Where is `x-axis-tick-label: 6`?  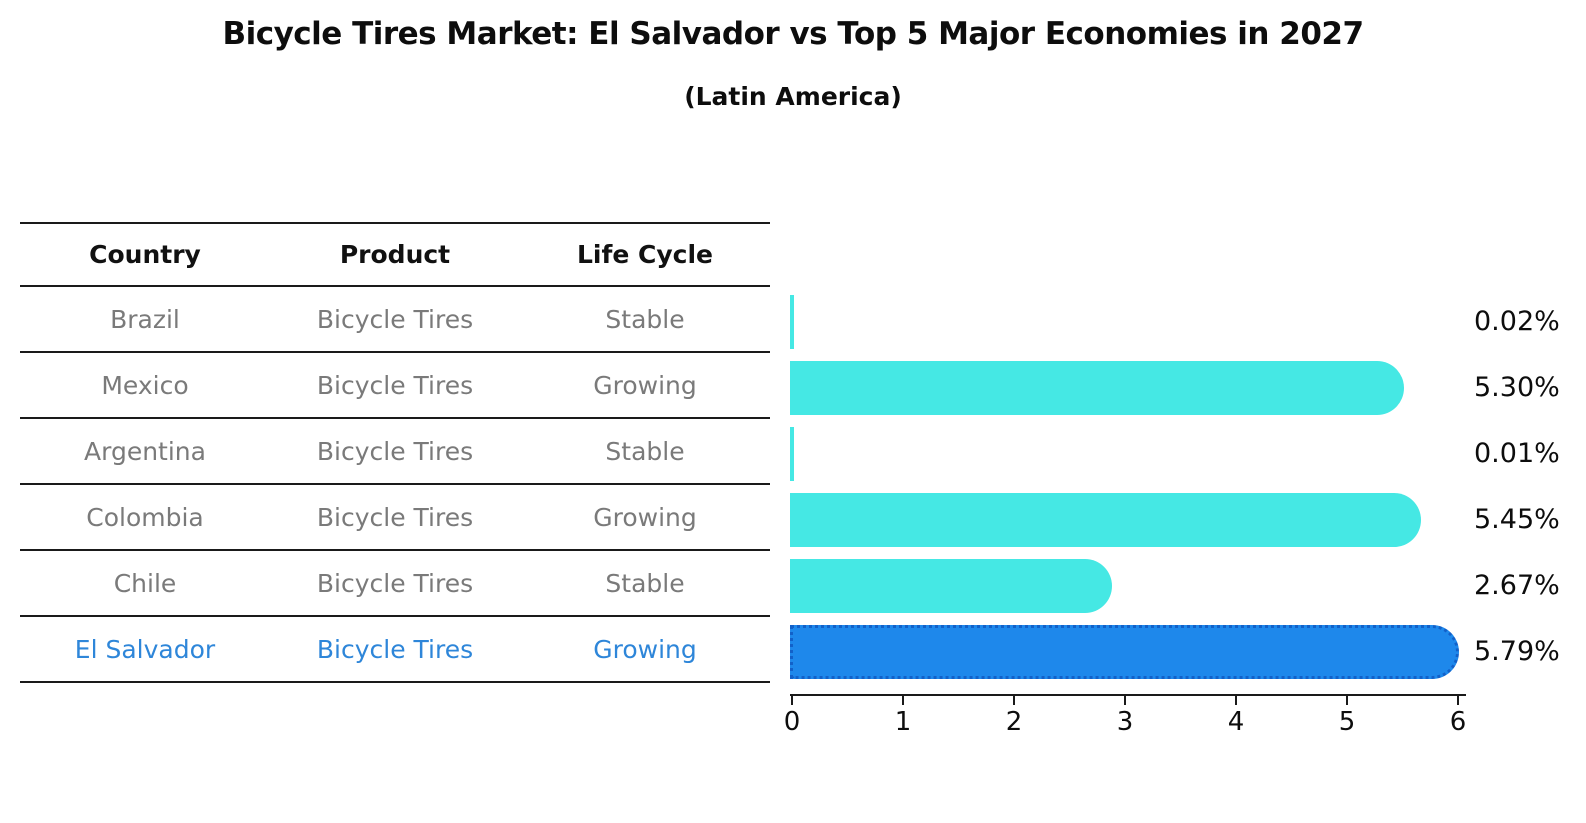
x-axis-tick-label: 6 is located at coordinates (1458, 722).